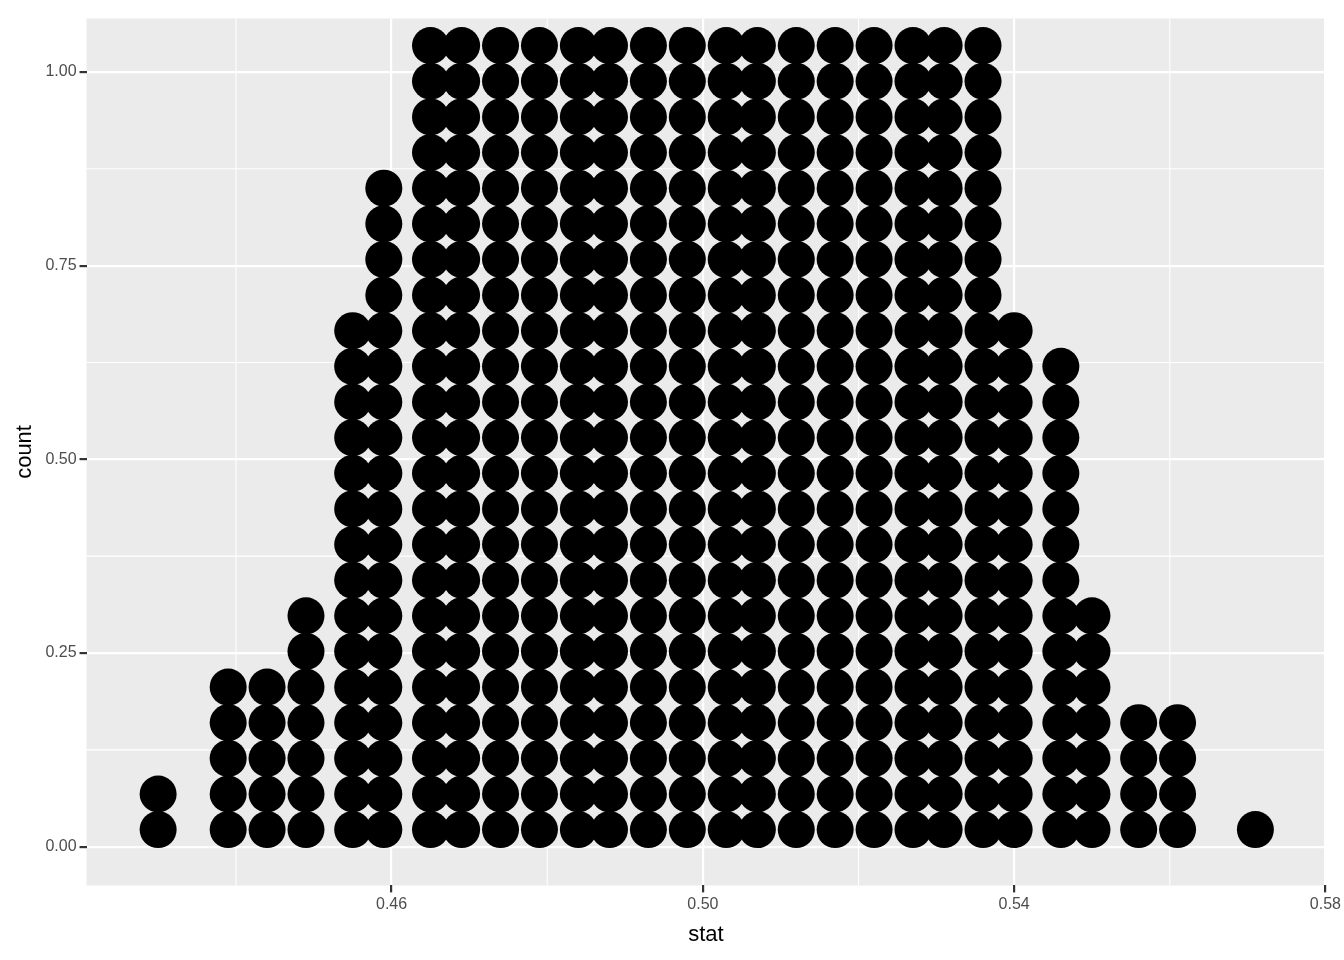 The height and width of the screenshot is (960, 1344). What do you see at coordinates (61, 652) in the screenshot?
I see `y-tick-label: 0.25` at bounding box center [61, 652].